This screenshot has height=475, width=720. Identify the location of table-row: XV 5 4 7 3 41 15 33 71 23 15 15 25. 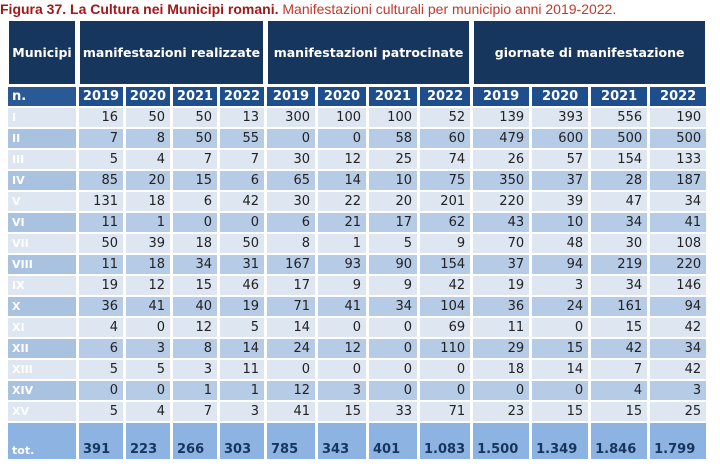
(357, 411).